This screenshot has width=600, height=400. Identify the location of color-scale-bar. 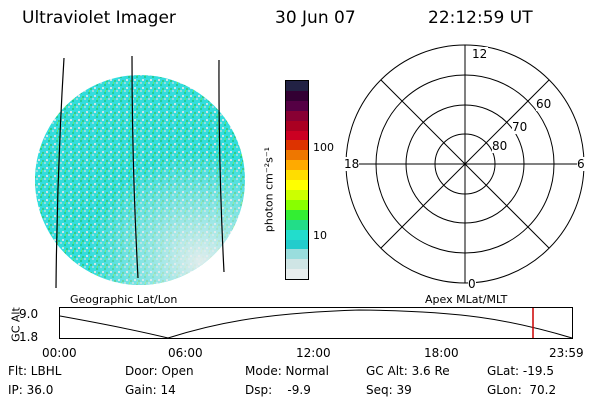
(297, 180).